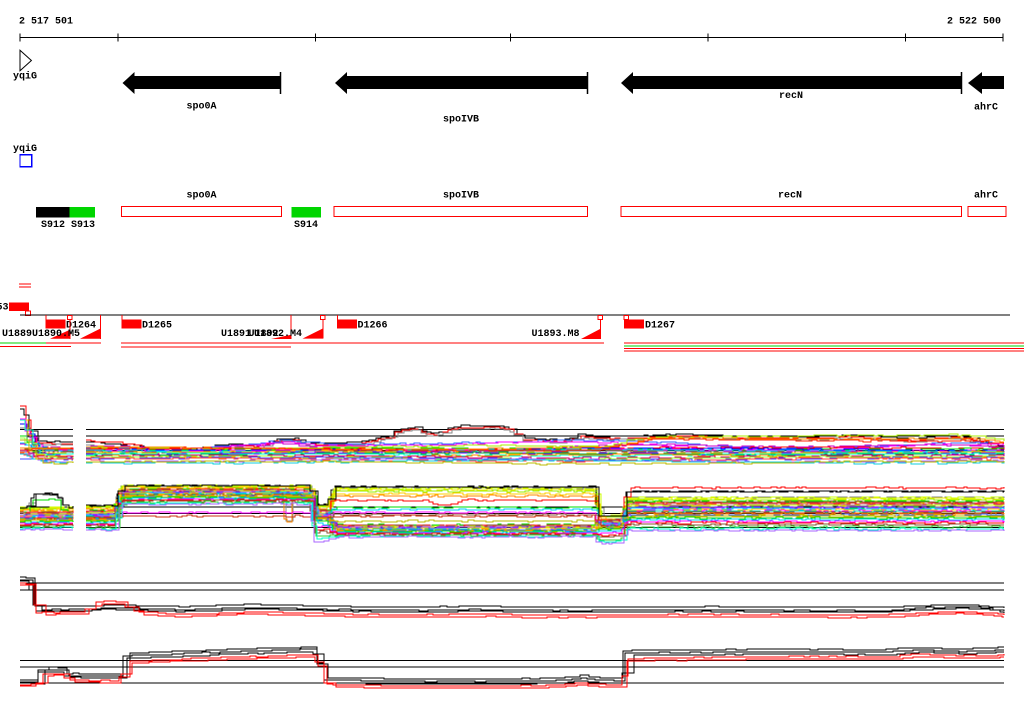  What do you see at coordinates (264, 334) in the screenshot?
I see `svg-text: U1892` at bounding box center [264, 334].